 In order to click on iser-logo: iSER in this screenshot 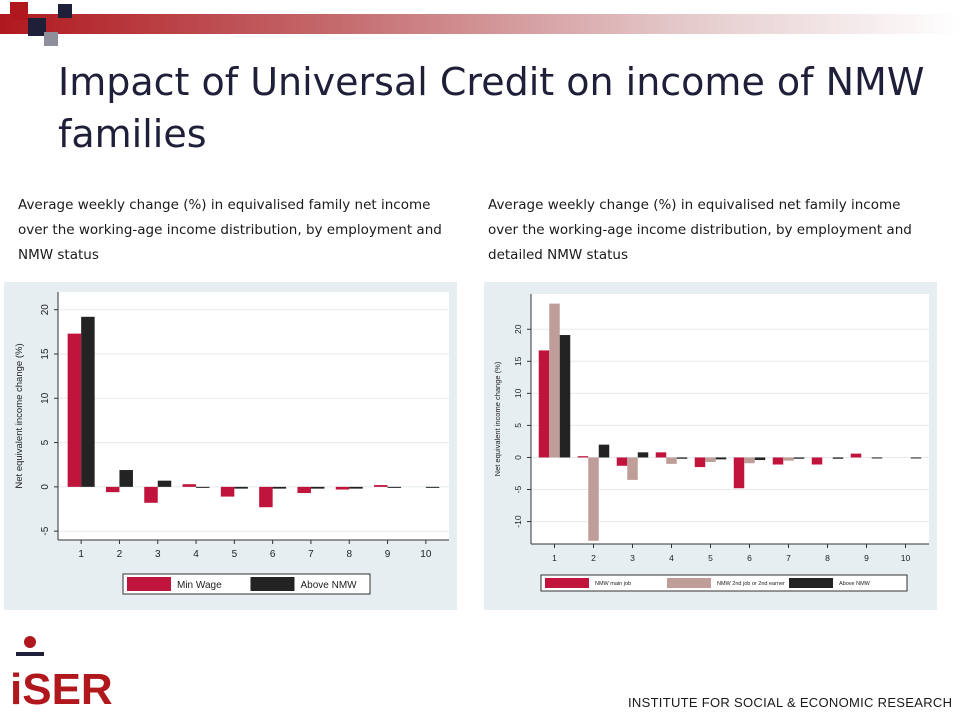, I will do `click(61, 673)`.